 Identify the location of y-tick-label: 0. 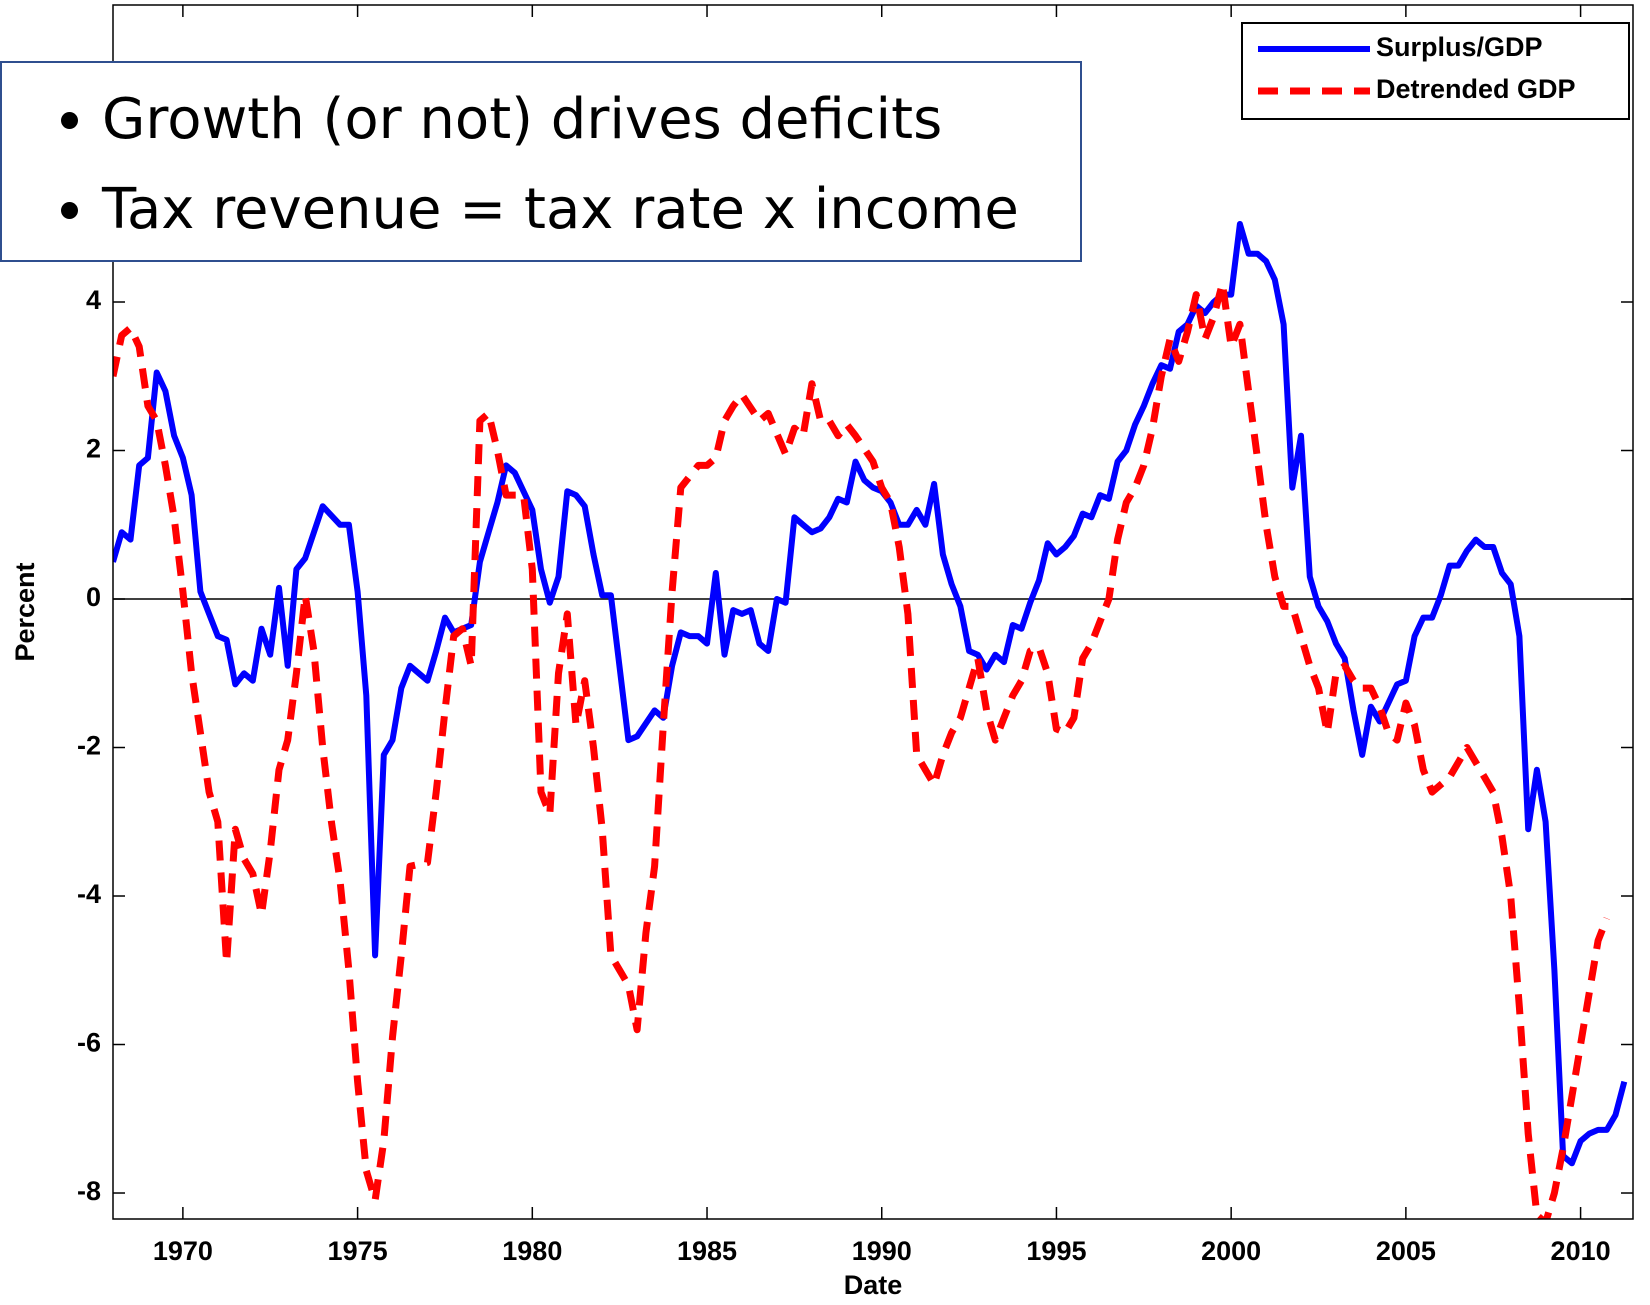
(93, 597).